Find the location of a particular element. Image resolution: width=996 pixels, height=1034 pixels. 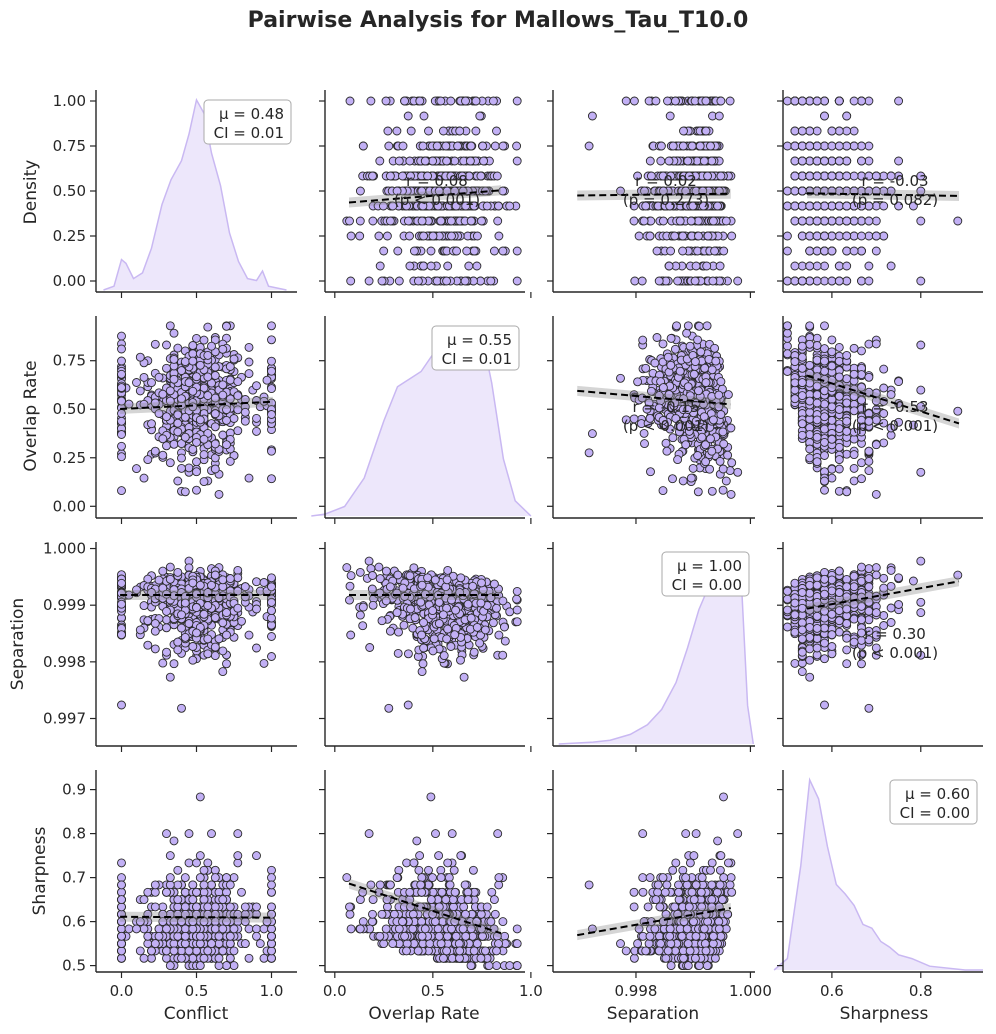

y-tick-label: 0.999 is located at coordinates (64, 605).